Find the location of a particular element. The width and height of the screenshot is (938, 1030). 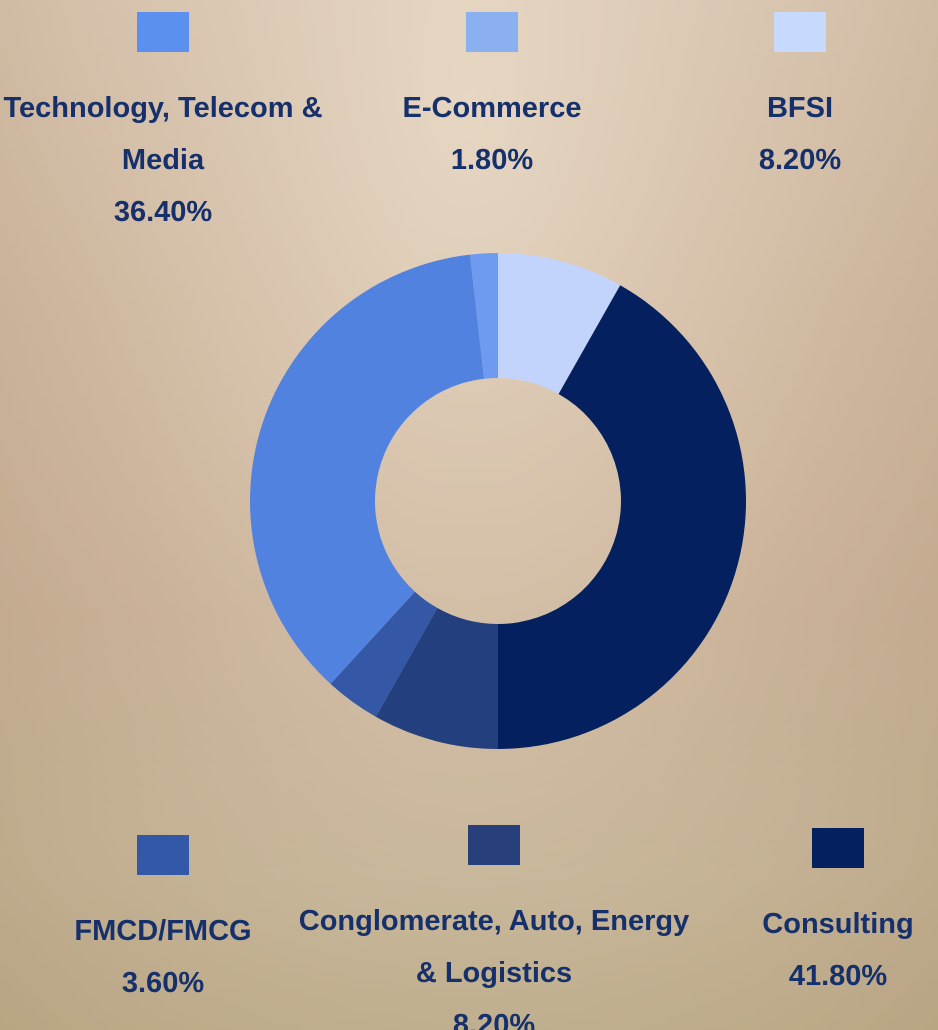

legend-item: E-Commerce 1.80% is located at coordinates (492, 99).